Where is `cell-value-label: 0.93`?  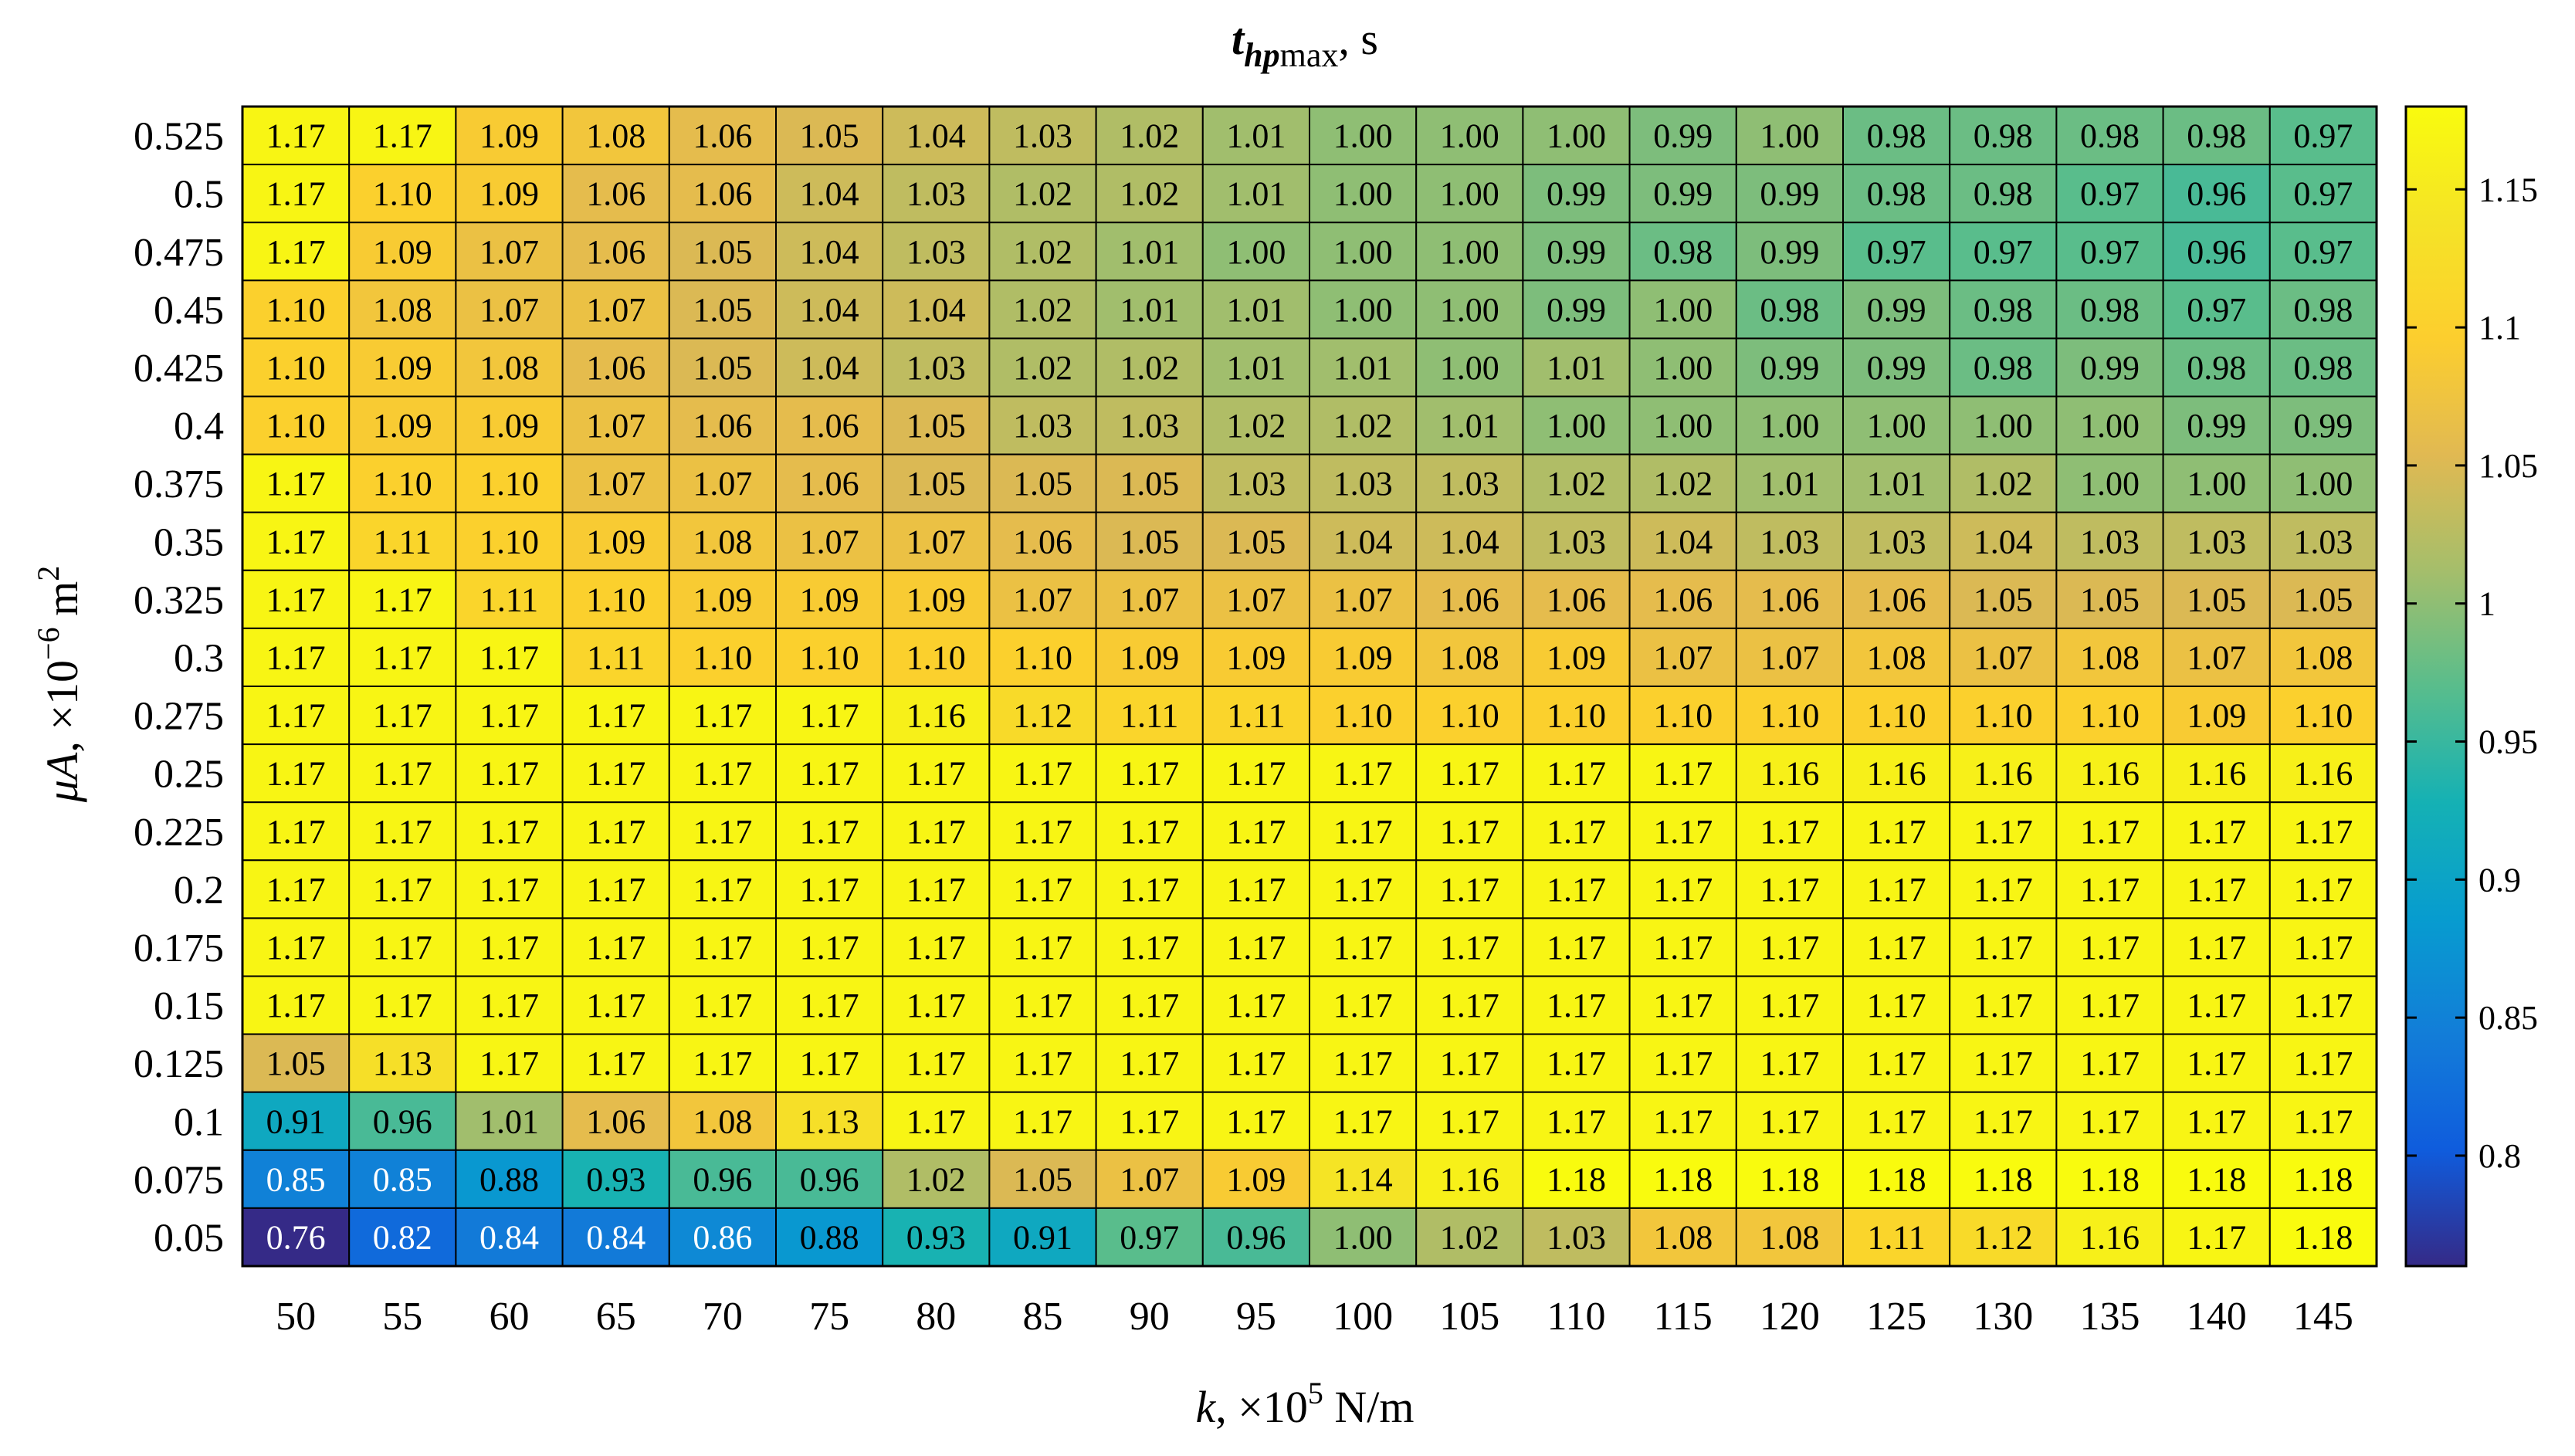 cell-value-label: 0.93 is located at coordinates (936, 1237).